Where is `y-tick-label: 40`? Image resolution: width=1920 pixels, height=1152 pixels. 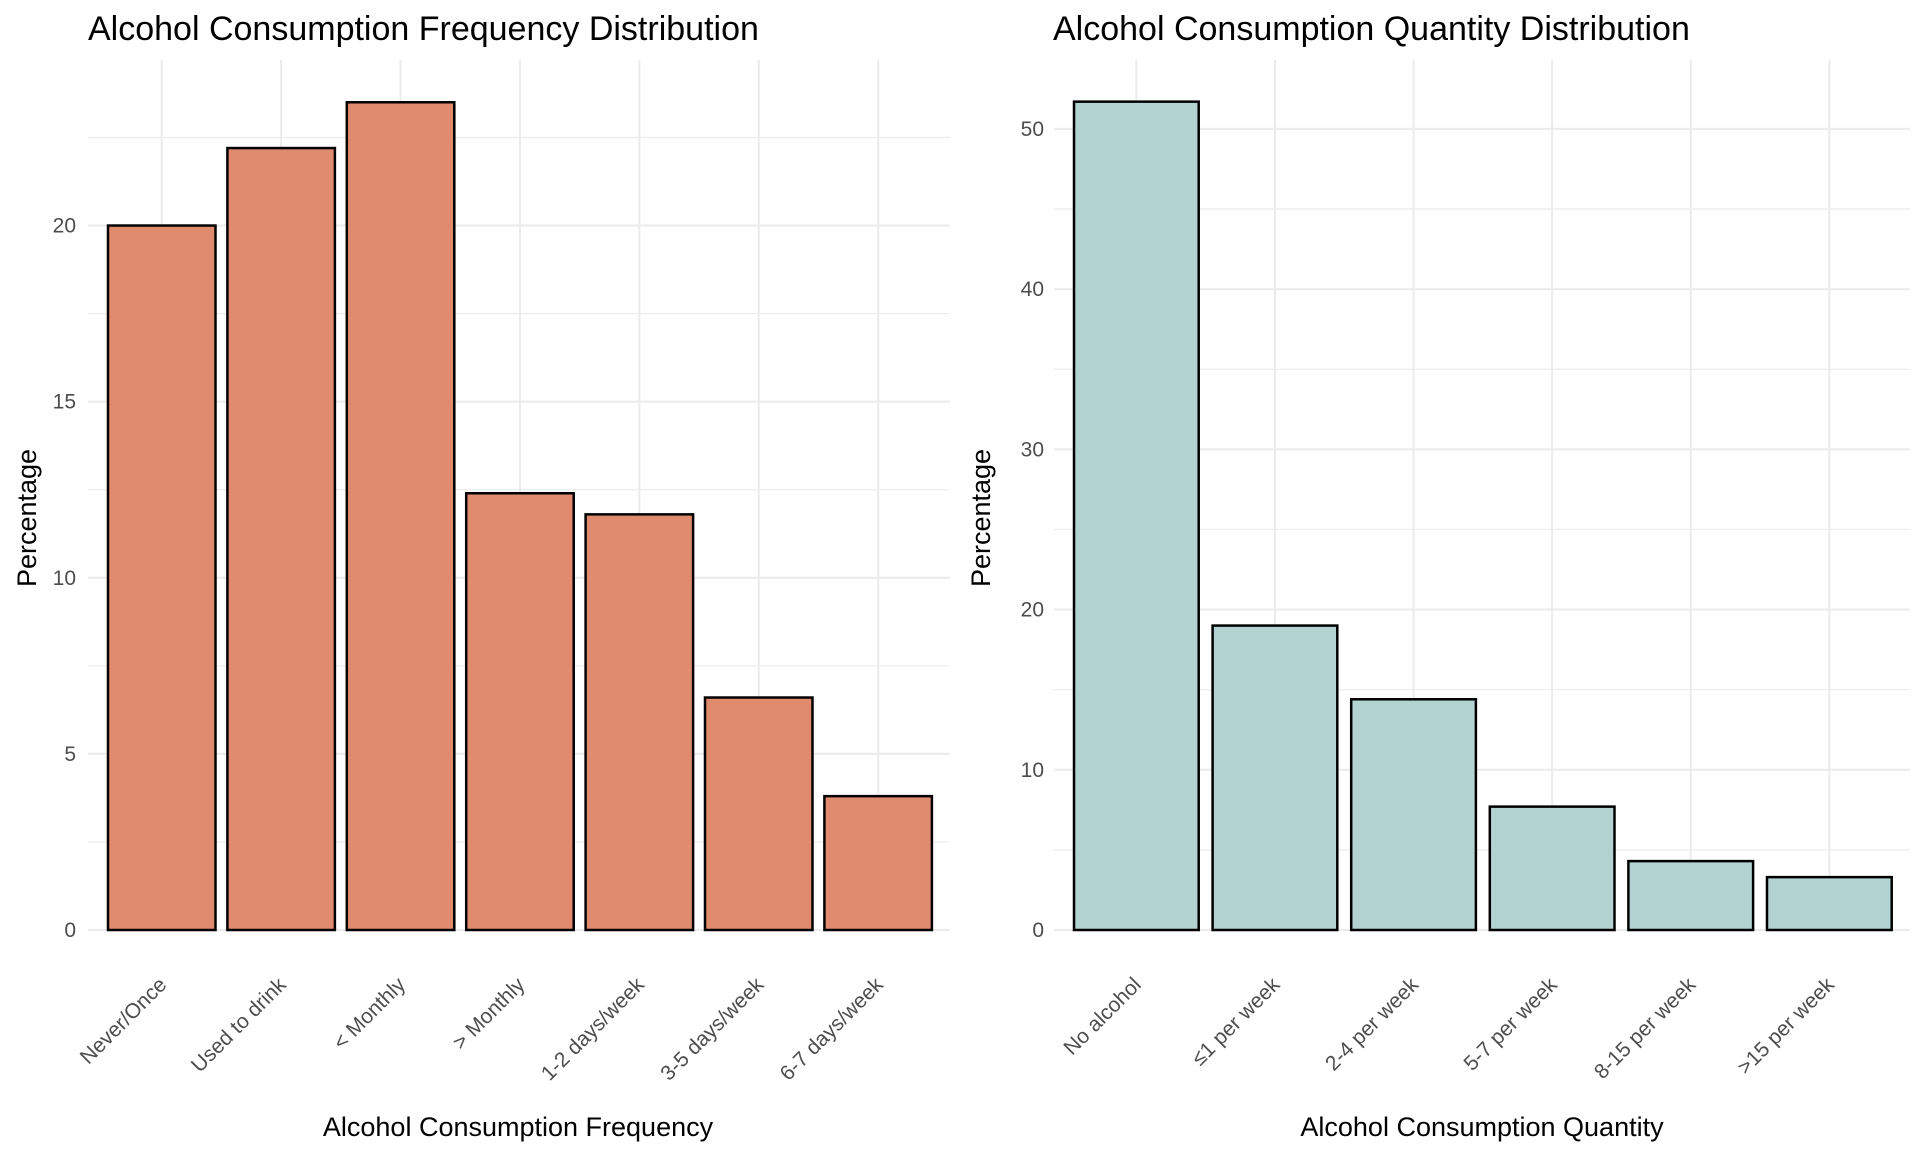
y-tick-label: 40 is located at coordinates (1032, 289).